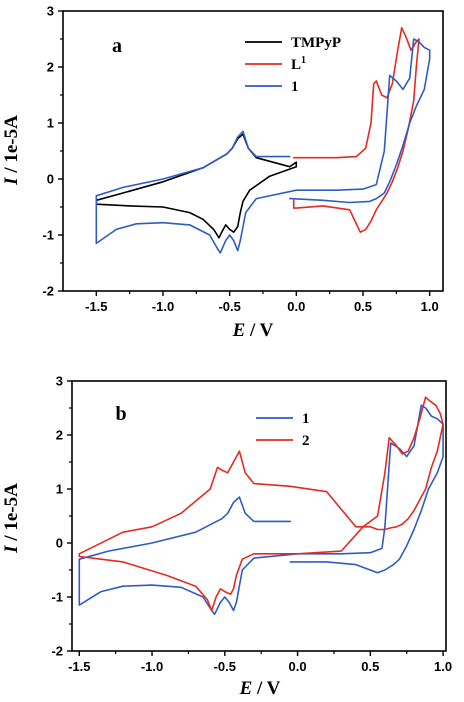  Describe the element at coordinates (316, 43) in the screenshot. I see `legend-label: TMPyP` at that location.